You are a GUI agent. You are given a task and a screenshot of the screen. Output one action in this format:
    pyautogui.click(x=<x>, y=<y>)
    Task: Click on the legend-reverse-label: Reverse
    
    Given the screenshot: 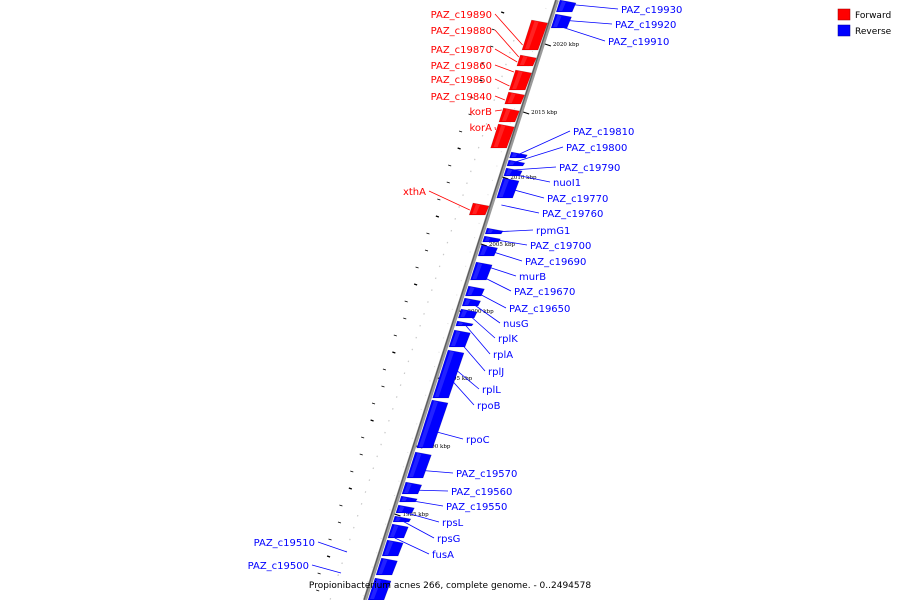 What is the action you would take?
    pyautogui.click(x=873, y=32)
    